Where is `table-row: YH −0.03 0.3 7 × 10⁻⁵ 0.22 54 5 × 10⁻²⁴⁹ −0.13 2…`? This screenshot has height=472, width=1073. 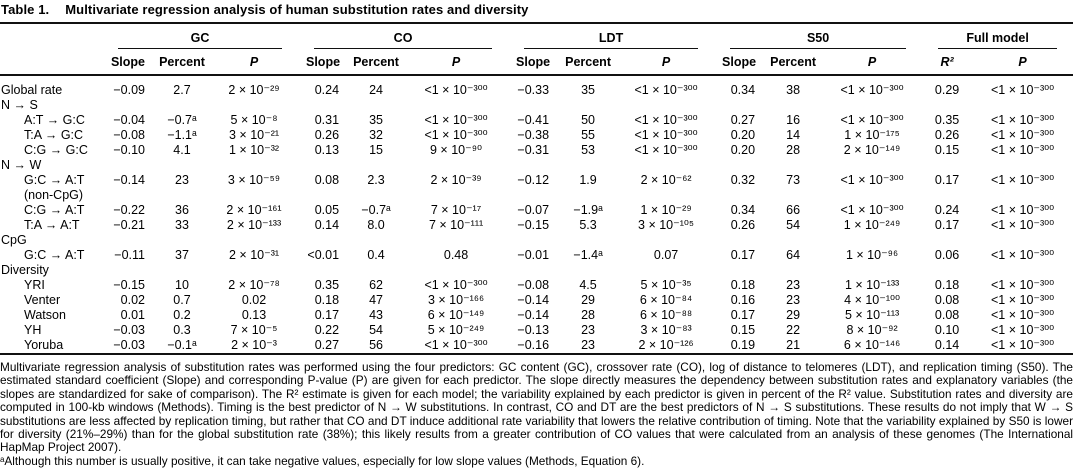 table-row: YH −0.03 0.3 7 × 10⁻⁵ 0.22 54 5 × 10⁻²⁴⁹ −0.13 2… is located at coordinates (536, 330).